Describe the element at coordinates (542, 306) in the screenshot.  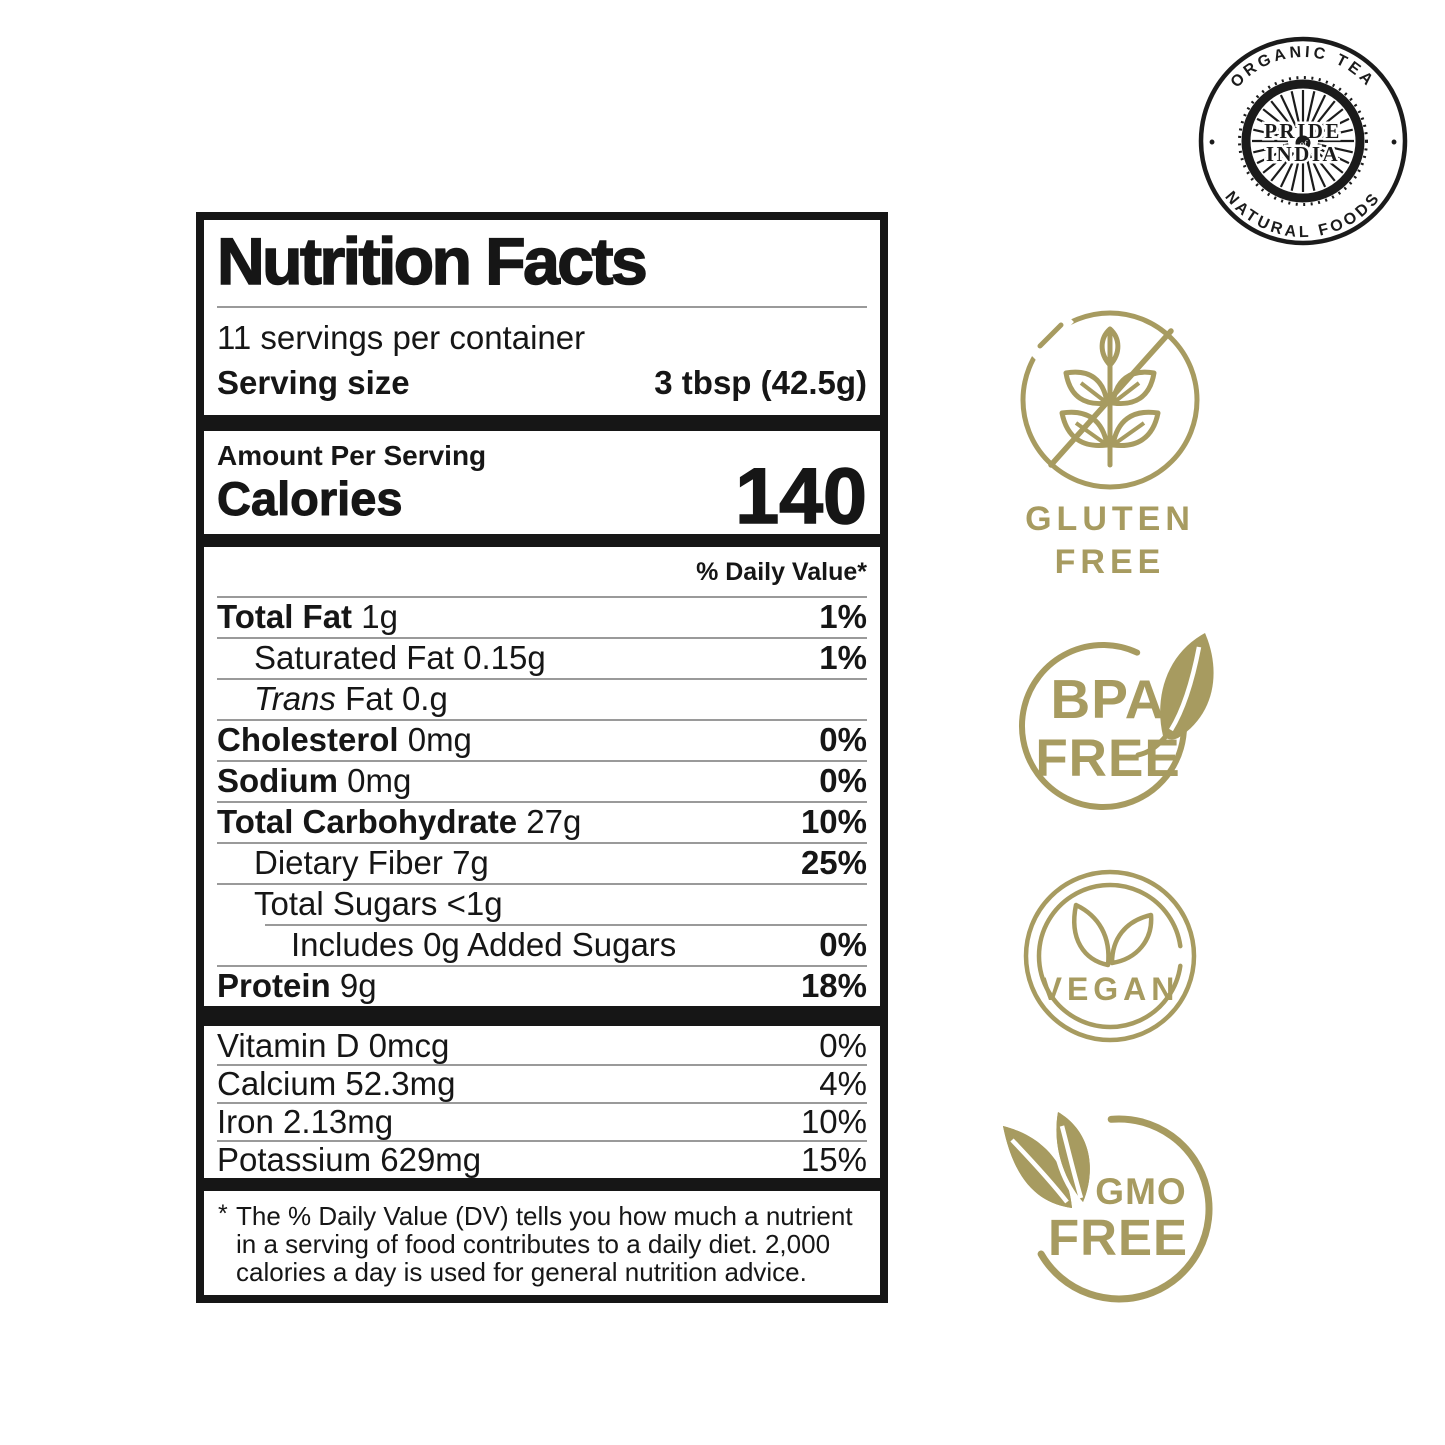
I see `divider` at that location.